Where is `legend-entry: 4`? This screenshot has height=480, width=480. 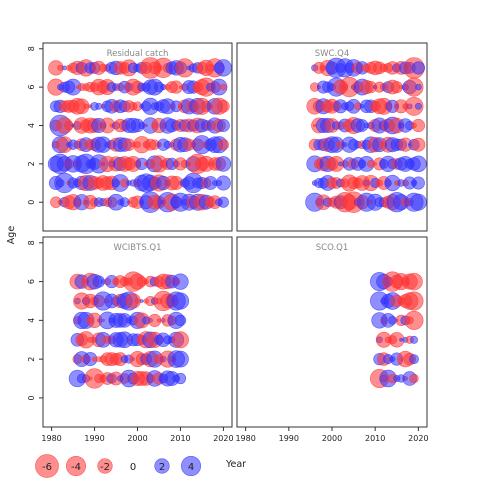
legend-entry: 4 is located at coordinates (191, 465).